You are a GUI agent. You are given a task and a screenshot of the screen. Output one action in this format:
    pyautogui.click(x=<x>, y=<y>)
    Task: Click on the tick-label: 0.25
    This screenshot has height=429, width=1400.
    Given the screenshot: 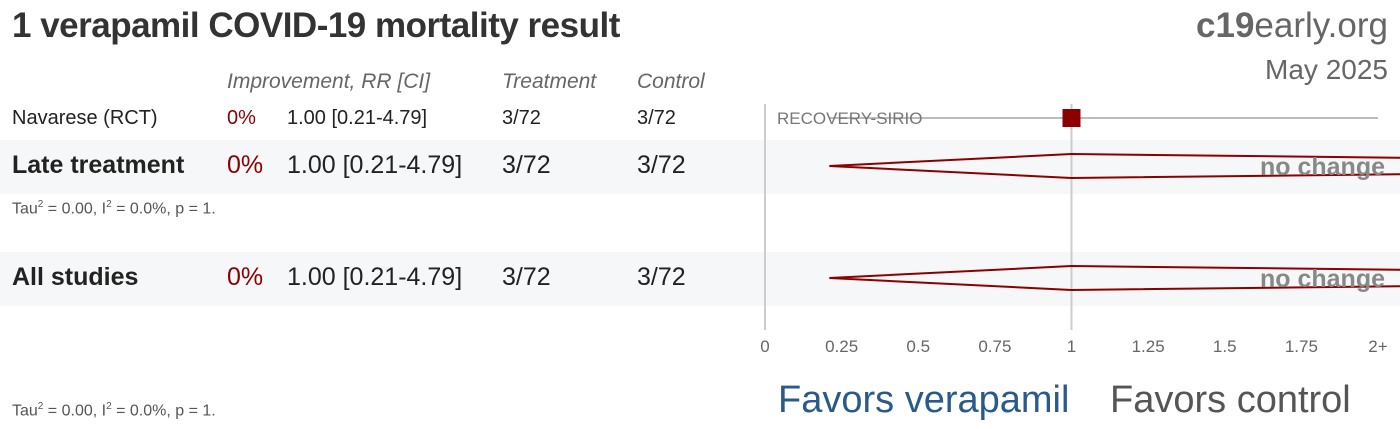 What is the action you would take?
    pyautogui.click(x=841, y=346)
    